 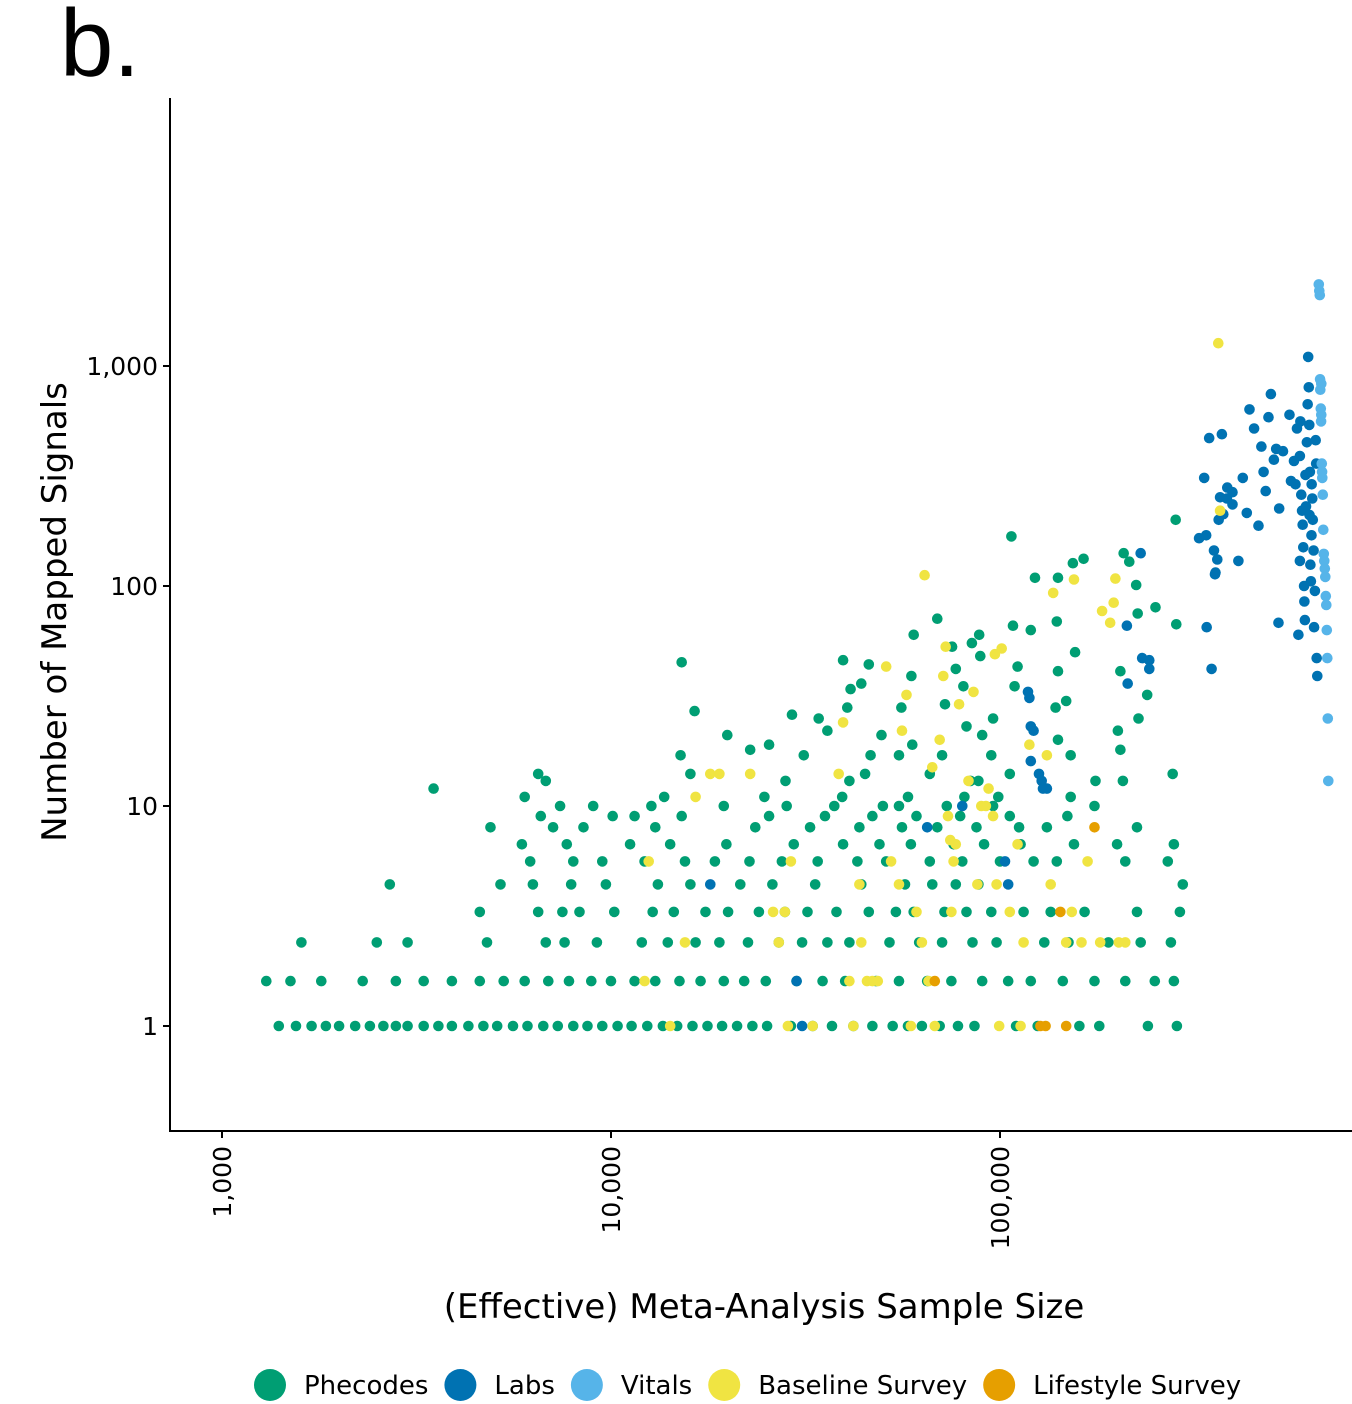 What do you see at coordinates (460, 1385) in the screenshot?
I see `legend-marker-labs` at bounding box center [460, 1385].